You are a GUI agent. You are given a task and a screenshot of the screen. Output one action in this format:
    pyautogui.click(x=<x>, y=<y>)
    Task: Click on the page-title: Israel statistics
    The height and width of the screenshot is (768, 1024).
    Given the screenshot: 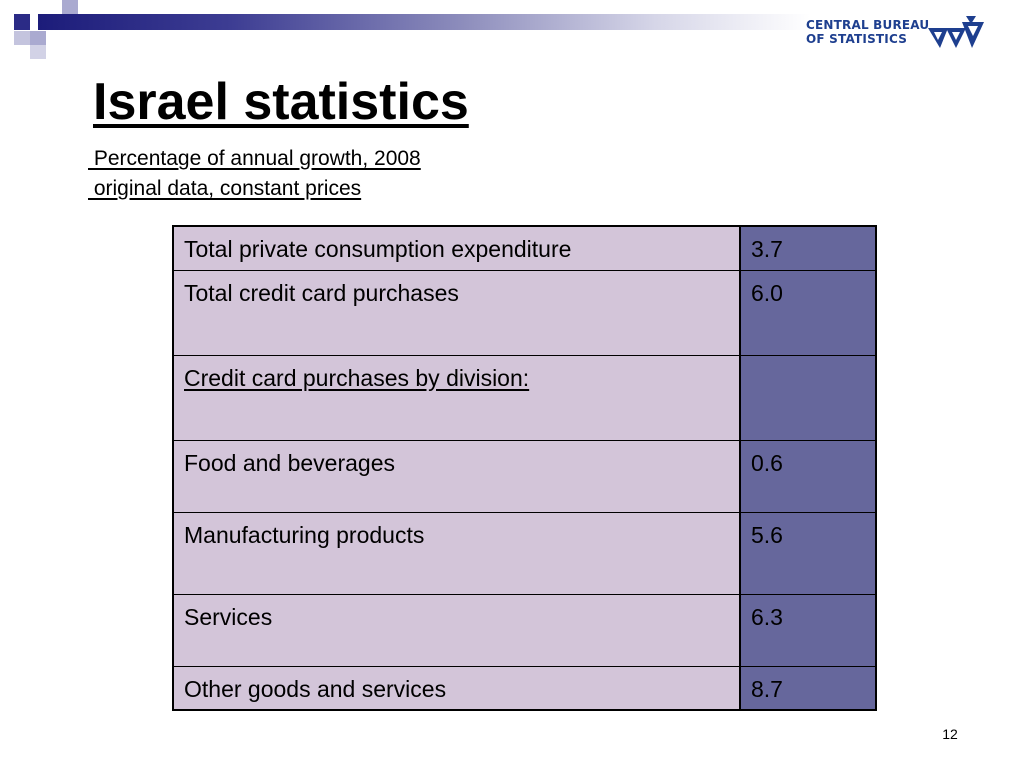 What is the action you would take?
    pyautogui.click(x=281, y=102)
    